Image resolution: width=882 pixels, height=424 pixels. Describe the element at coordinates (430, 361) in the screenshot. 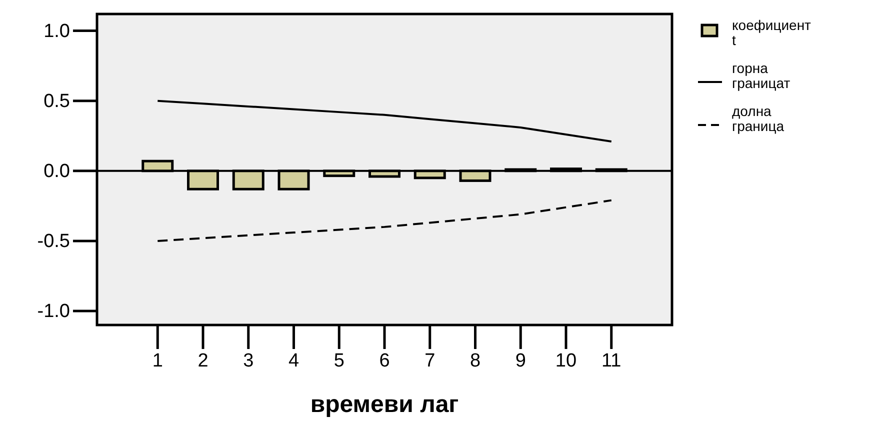

I see `x-tick-label: 7` at that location.